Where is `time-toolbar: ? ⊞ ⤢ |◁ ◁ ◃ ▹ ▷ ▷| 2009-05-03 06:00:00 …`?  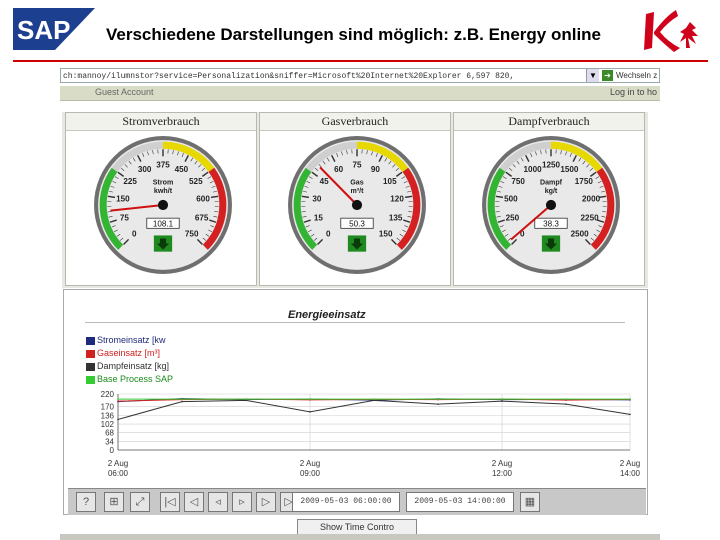
time-toolbar: ? ⊞ ⤢ |◁ ◁ ◃ ▹ ▷ ▷| 2009-05-03 06:00:00 … is located at coordinates (357, 501).